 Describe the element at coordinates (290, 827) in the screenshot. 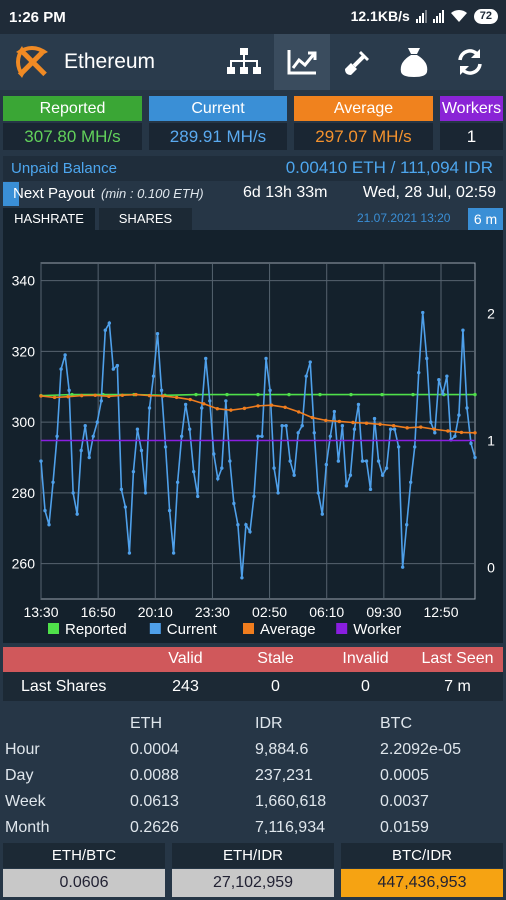

I see `earnings-month-idr: 7,116,934` at that location.